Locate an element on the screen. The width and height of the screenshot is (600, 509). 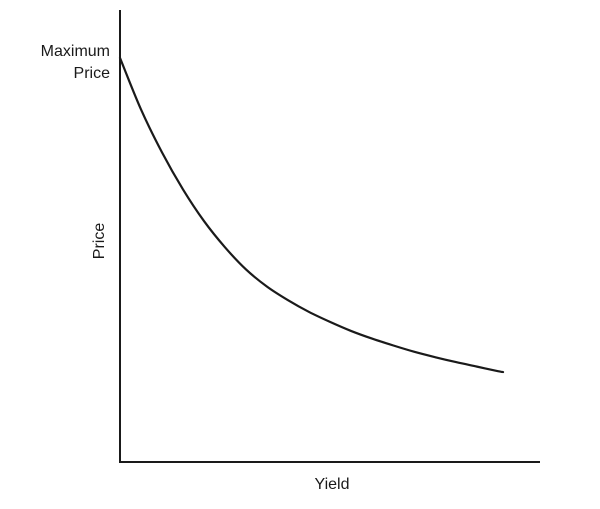
maximum-price-label-line-1: Maximum is located at coordinates (75, 51).